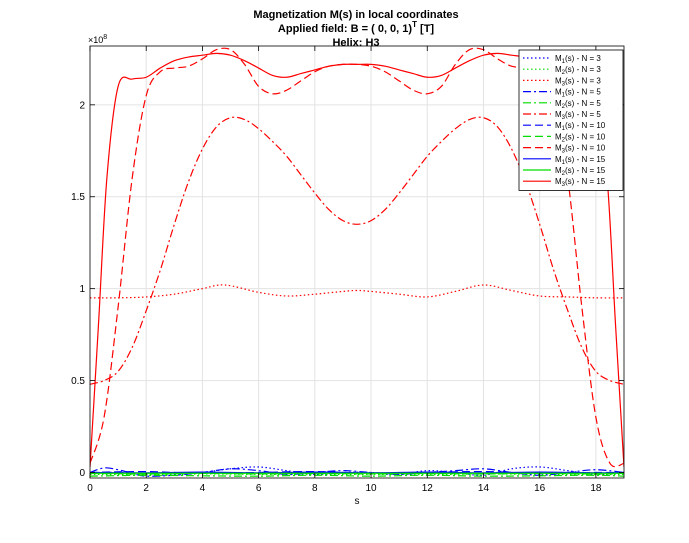  What do you see at coordinates (78, 381) in the screenshot?
I see `y-tick-label-1: 0.5` at bounding box center [78, 381].